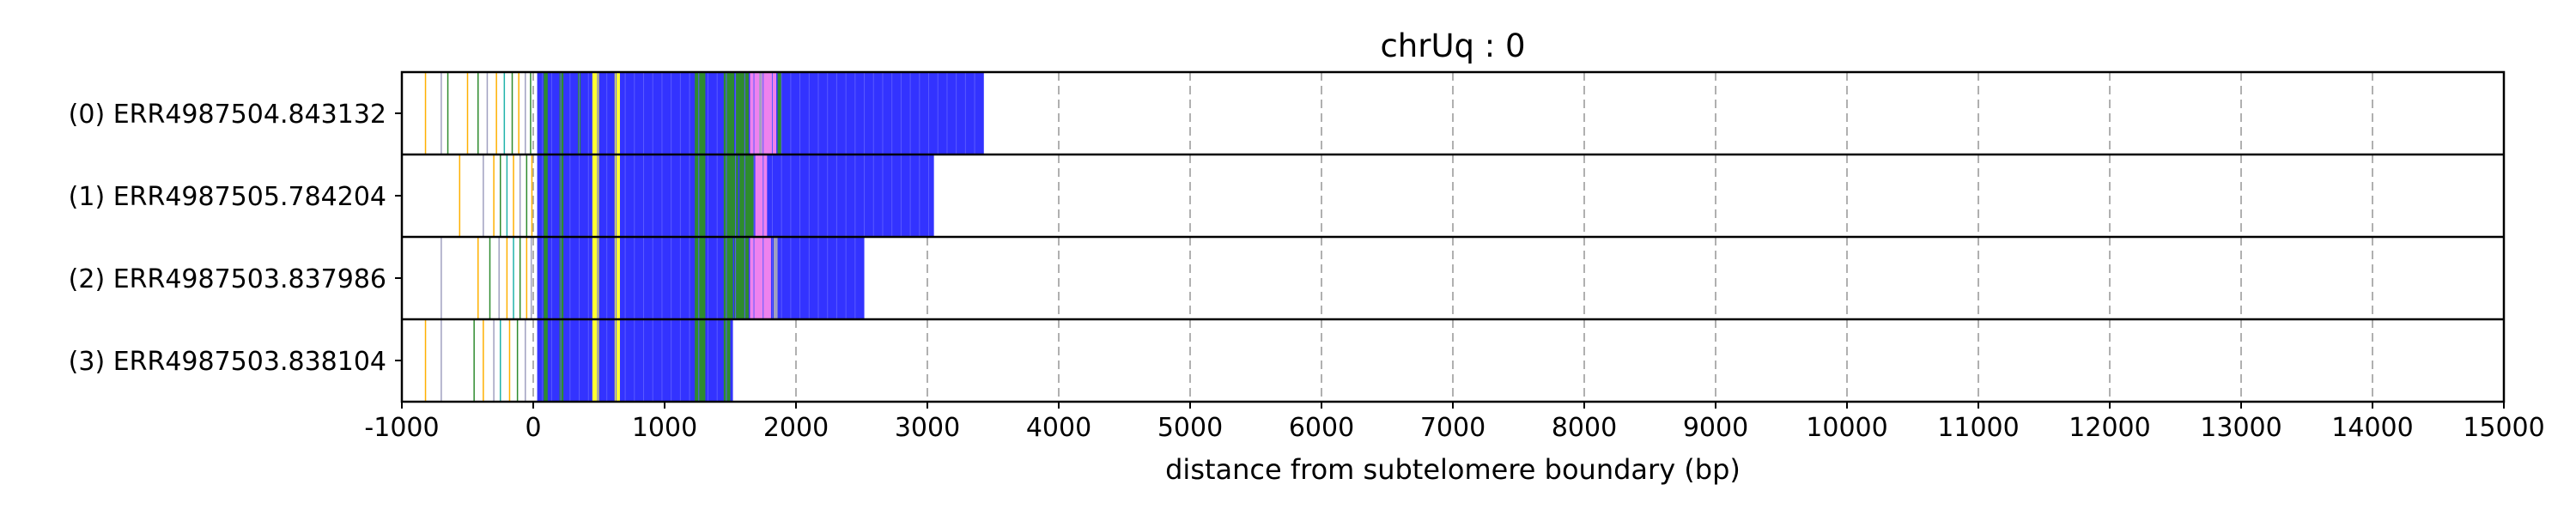  I want to click on x-tick-label-13: 12000, so click(2109, 428).